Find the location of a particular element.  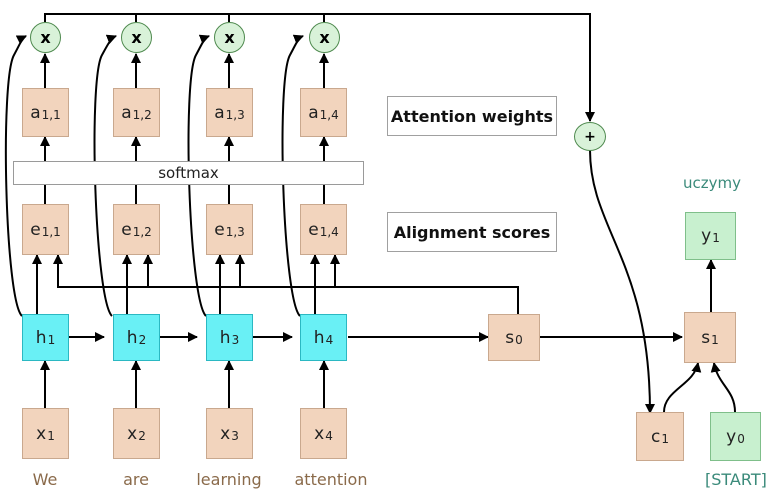

weight-node-a12: a 1,2 is located at coordinates (136, 112).